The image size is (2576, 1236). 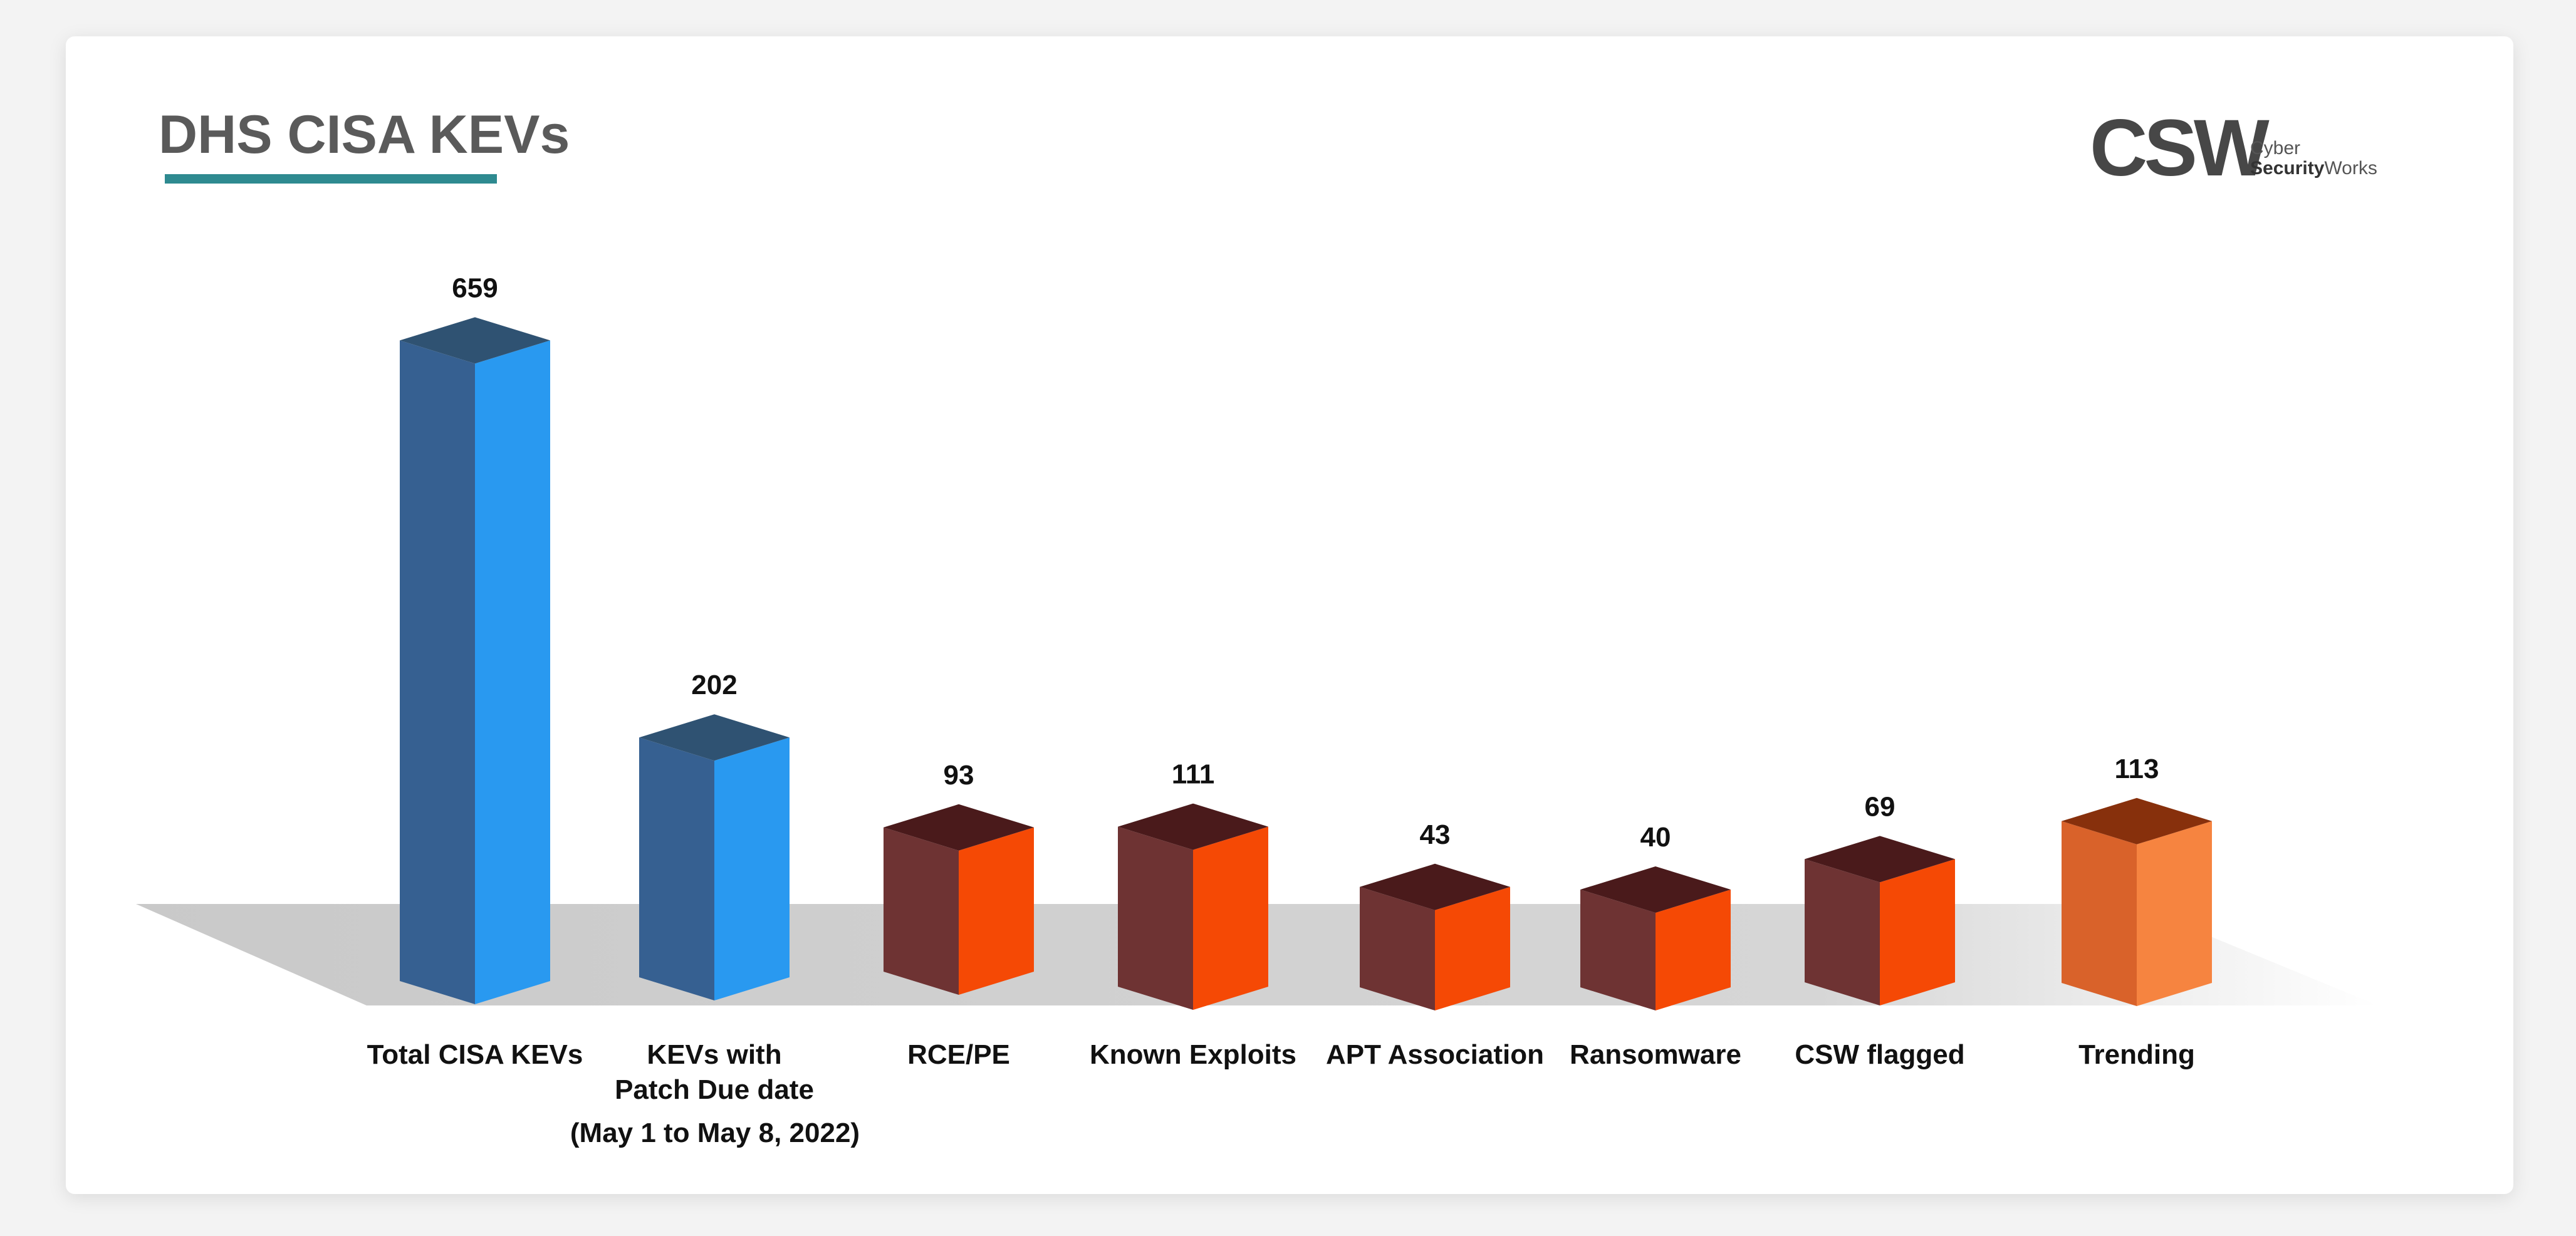 What do you see at coordinates (959, 775) in the screenshot?
I see `bar-value-label: 93` at bounding box center [959, 775].